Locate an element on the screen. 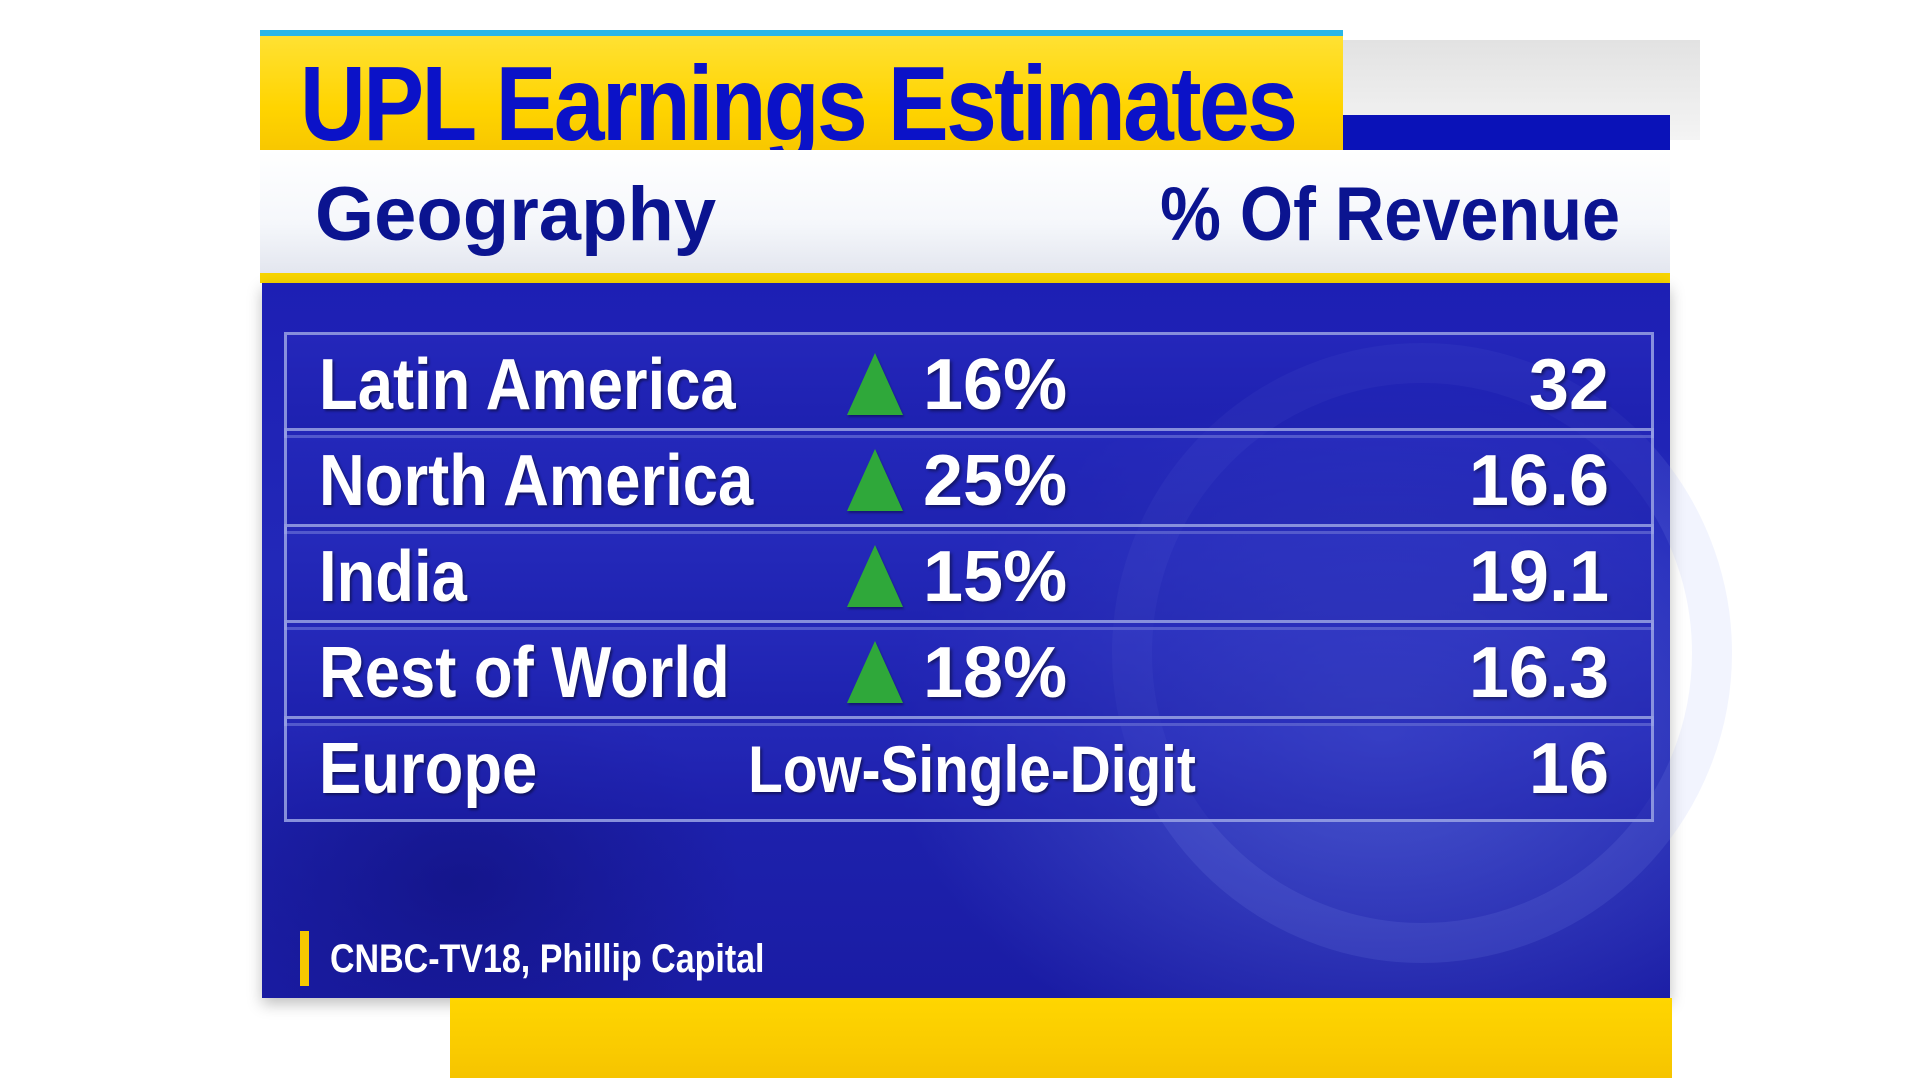 This screenshot has height=1080, width=1920. region-label: Europe is located at coordinates (428, 769).